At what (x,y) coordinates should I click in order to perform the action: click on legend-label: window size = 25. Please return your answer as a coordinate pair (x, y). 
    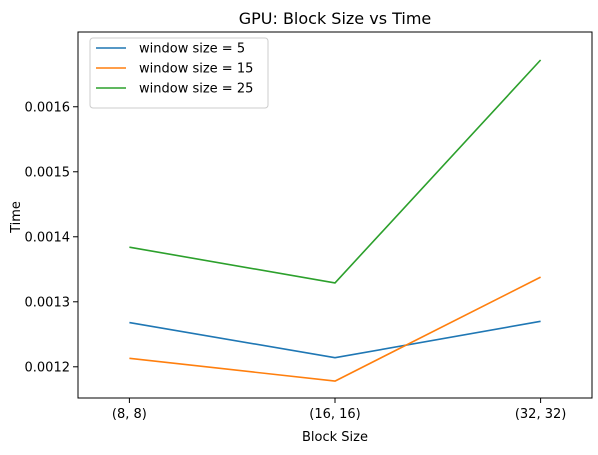
    Looking at the image, I should click on (196, 89).